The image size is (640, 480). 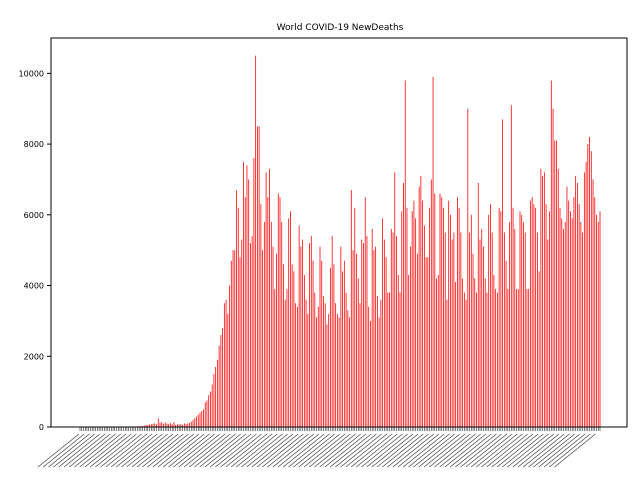 What do you see at coordinates (34, 215) in the screenshot?
I see `y-tick-label: 6000` at bounding box center [34, 215].